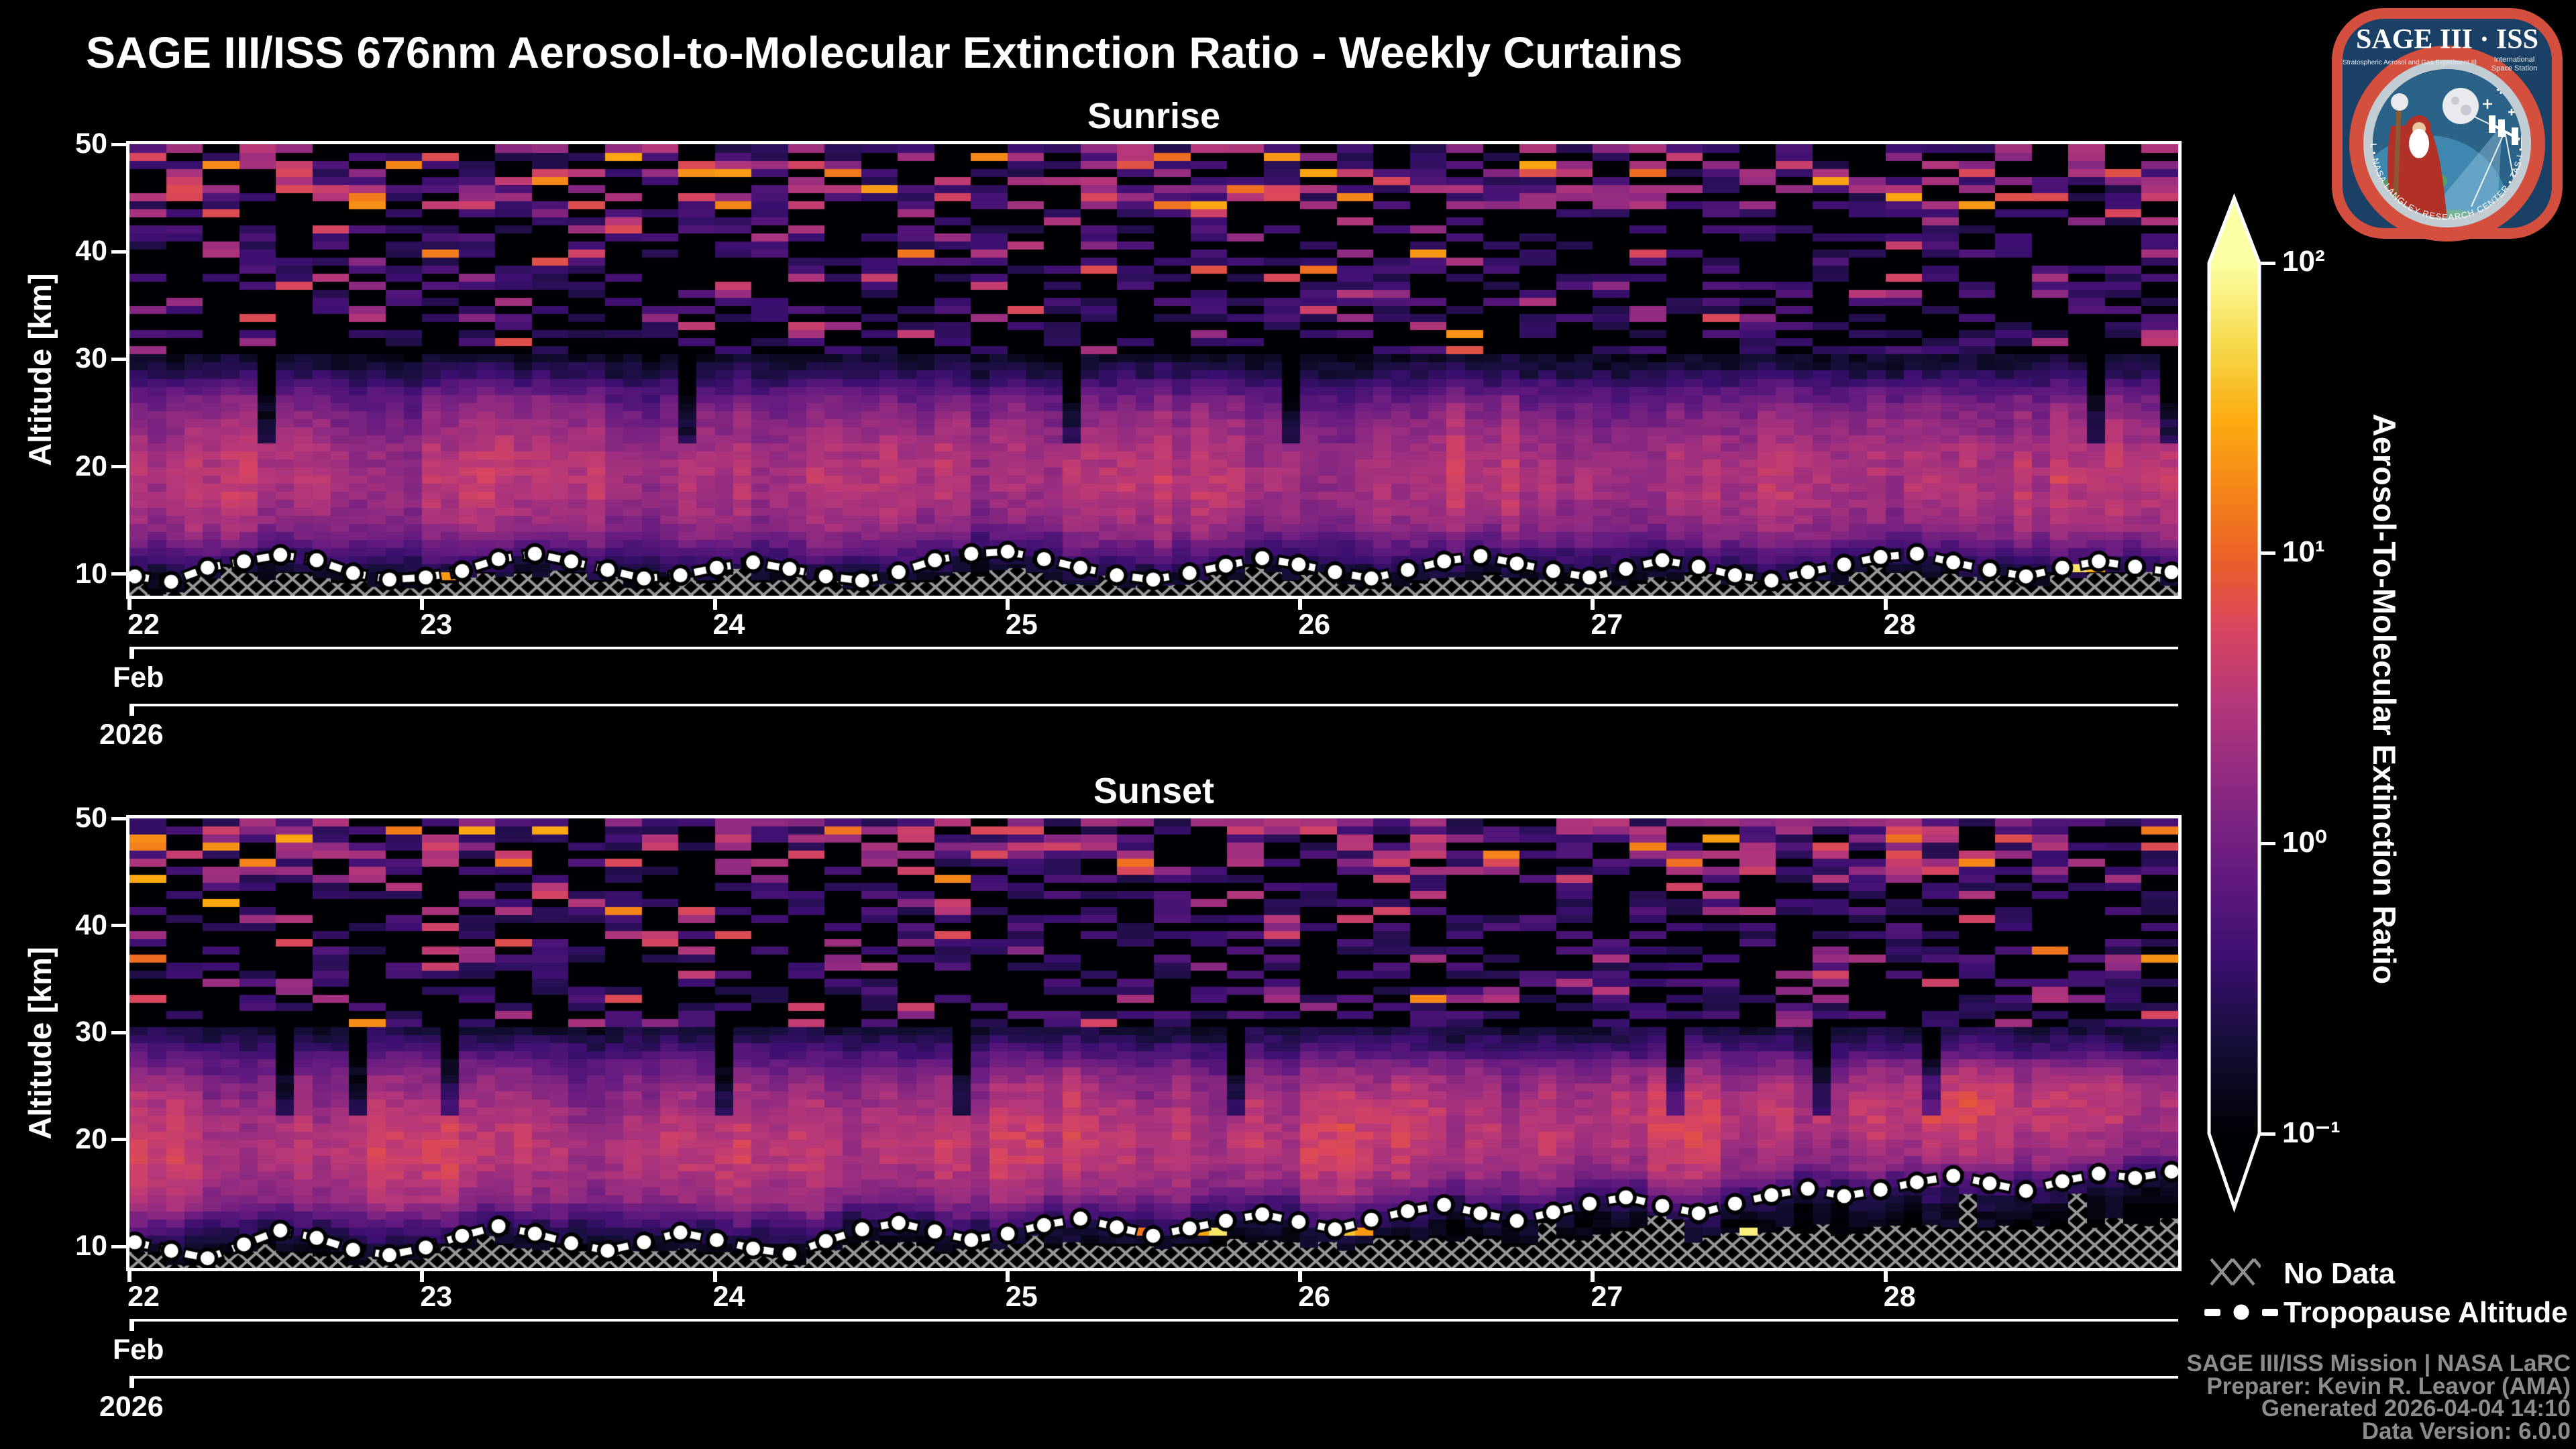 This screenshot has height=1449, width=2576. I want to click on sunrise-panel-title: Sunrise, so click(1154, 116).